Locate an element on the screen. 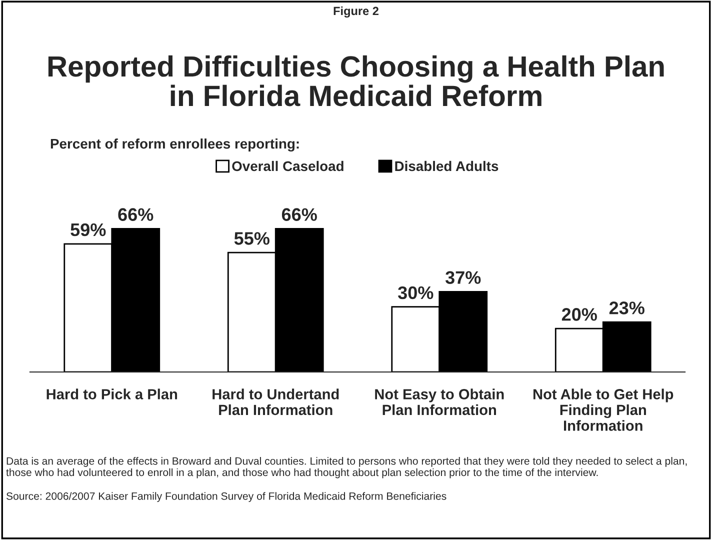 The image size is (712, 540). caption: Figure 2 is located at coordinates (356, 12).